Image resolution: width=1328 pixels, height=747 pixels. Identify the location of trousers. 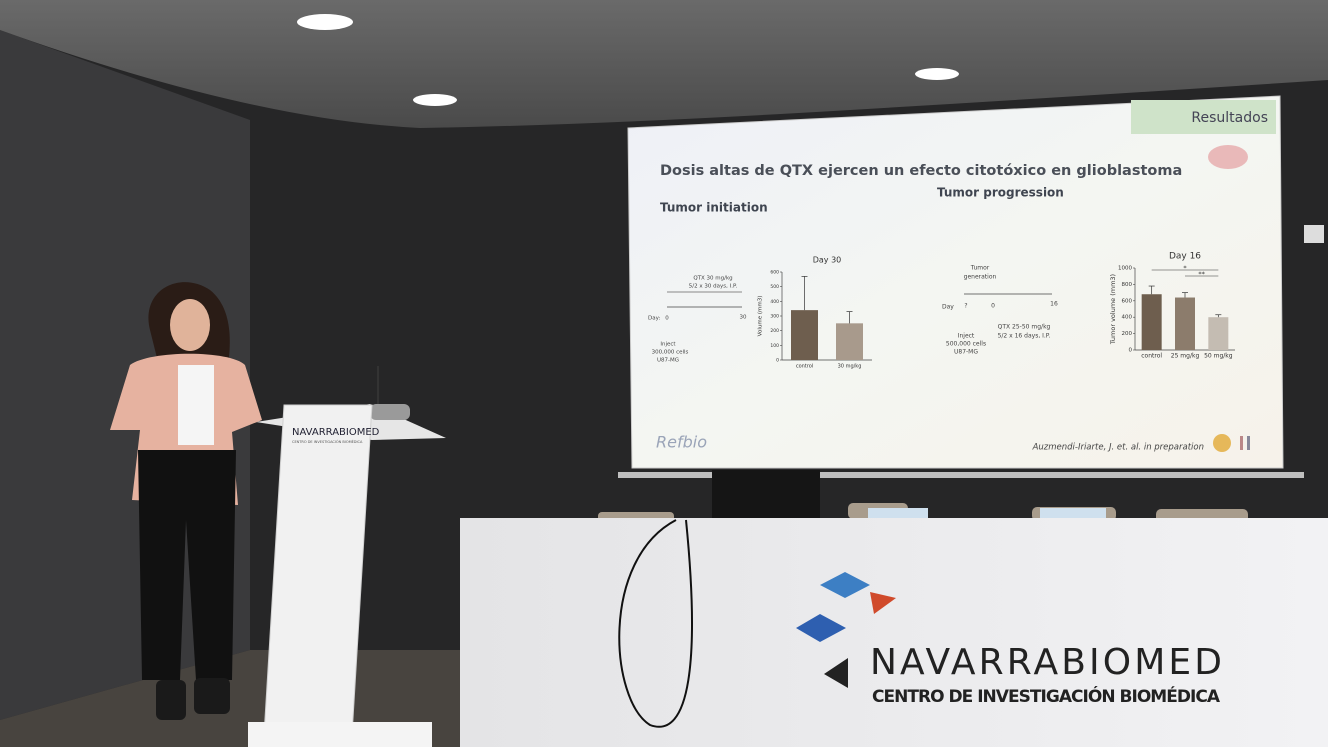
(187, 565).